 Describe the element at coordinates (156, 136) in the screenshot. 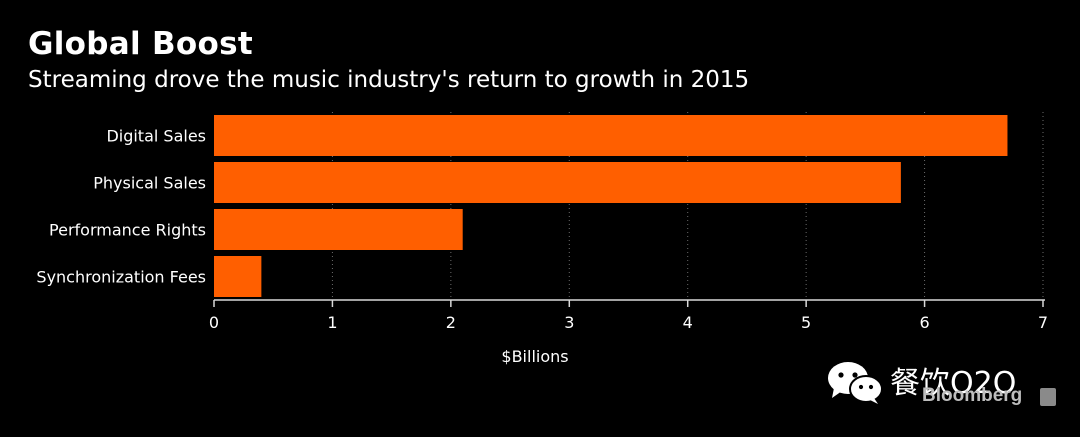

I see `category-label: Digital Sales` at that location.